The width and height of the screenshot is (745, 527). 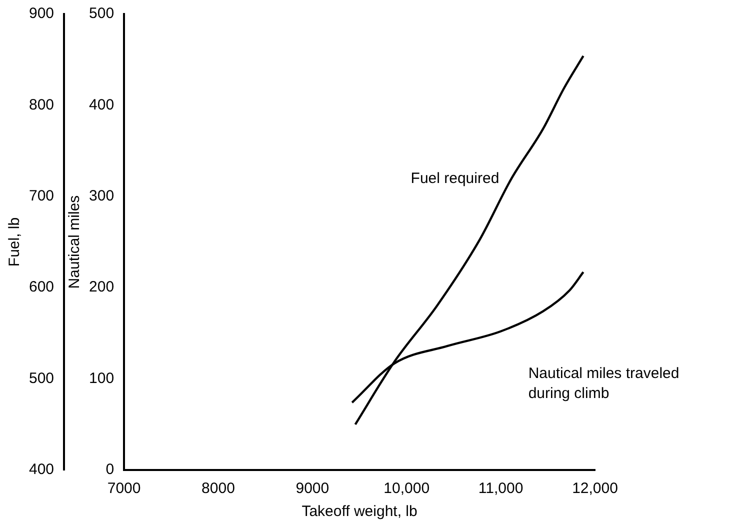 I want to click on y2-tick-label: 0, so click(x=110, y=469).